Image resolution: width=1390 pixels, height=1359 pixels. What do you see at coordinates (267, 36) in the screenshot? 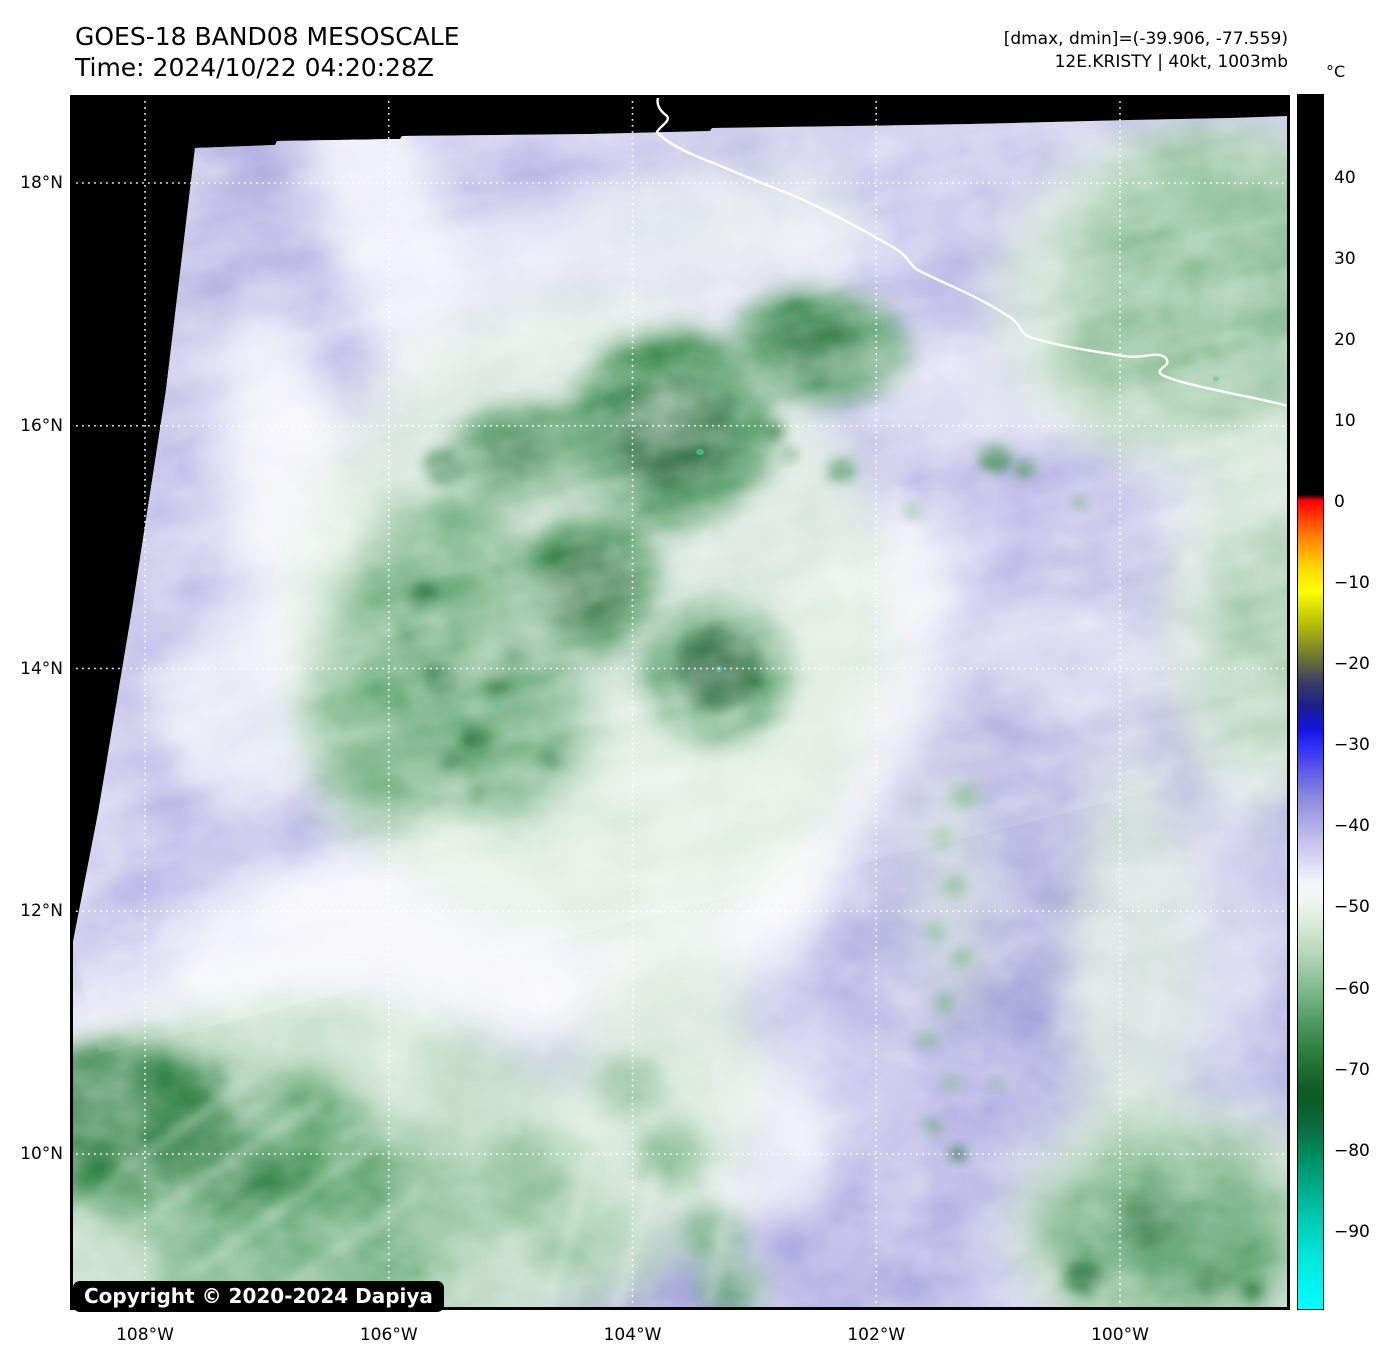
I see `page-title: GOES-18 BAND08 MESOSCALE` at bounding box center [267, 36].